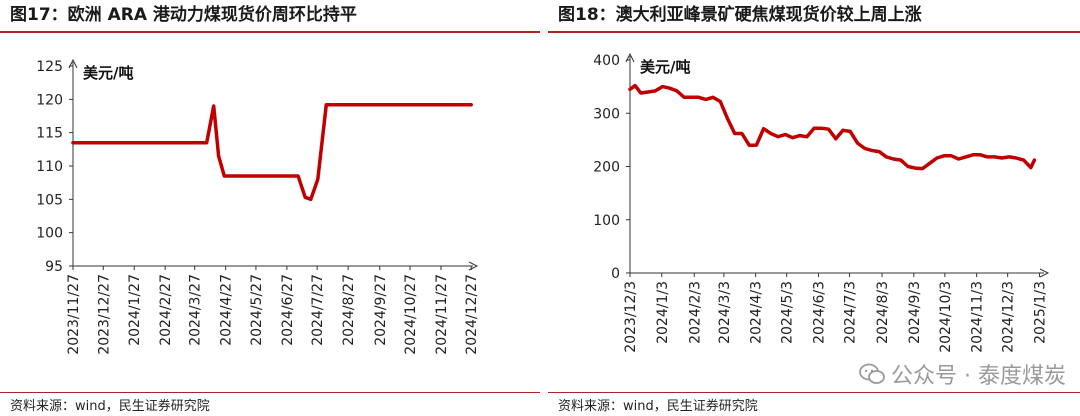 Image resolution: width=1080 pixels, height=416 pixels. Describe the element at coordinates (49, 134) in the screenshot. I see `left-y-tick-label: 115` at that location.